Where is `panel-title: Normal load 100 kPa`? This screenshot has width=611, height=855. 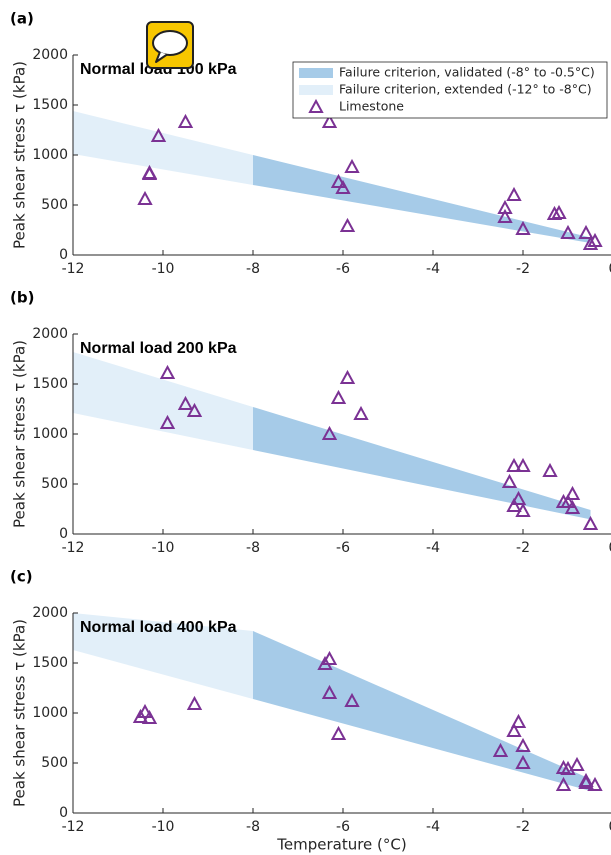 panel-title: Normal load 100 kPa is located at coordinates (158, 69).